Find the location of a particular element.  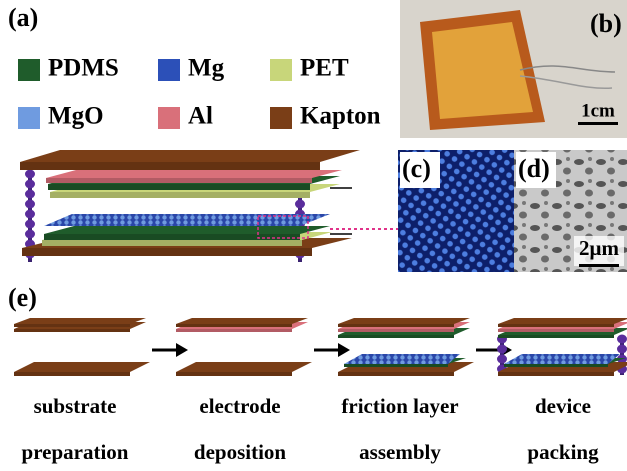

step-label: friction layer is located at coordinates (399, 406).